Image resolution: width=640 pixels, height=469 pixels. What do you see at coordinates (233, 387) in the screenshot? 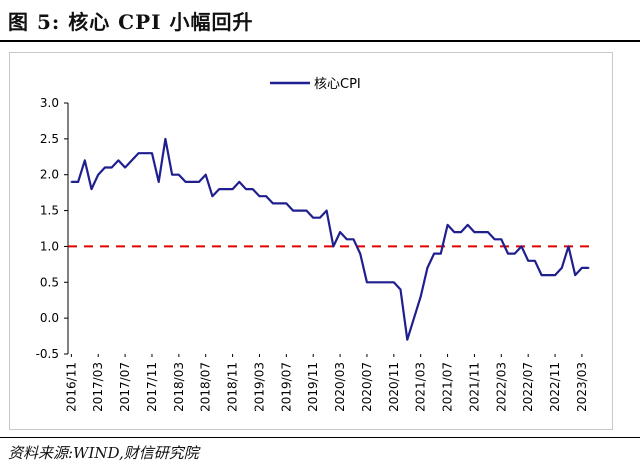
I see `x-tick-label: 2018/11` at bounding box center [233, 387].